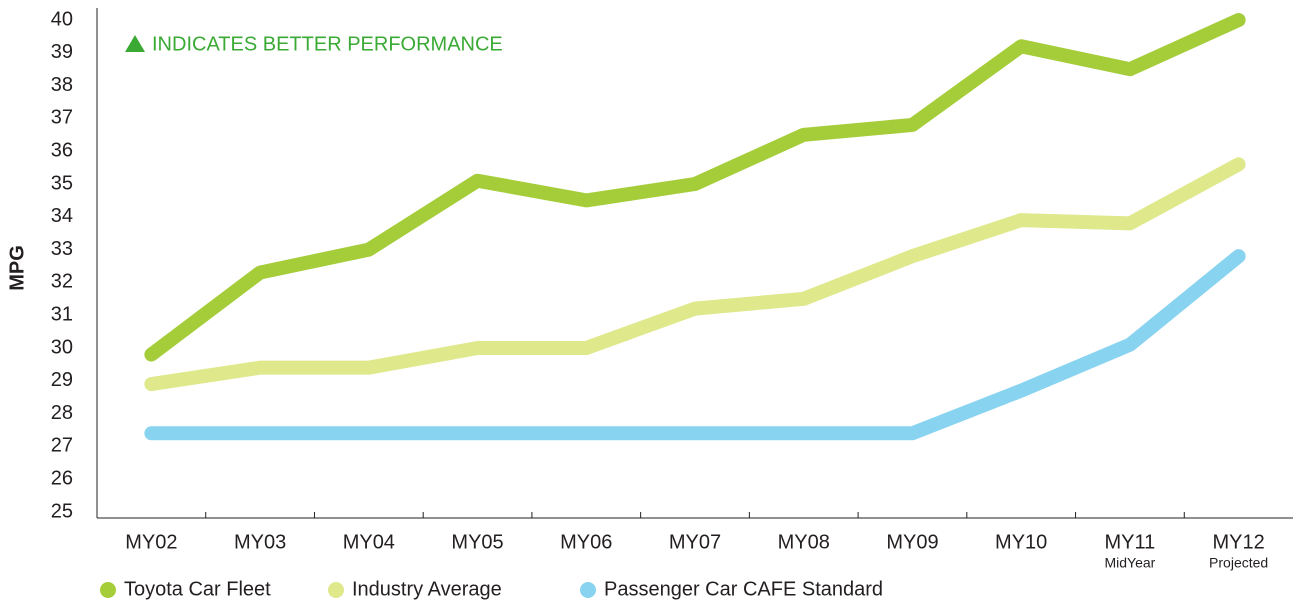 Image resolution: width=1293 pixels, height=603 pixels. I want to click on y-tick-label: 39, so click(62, 52).